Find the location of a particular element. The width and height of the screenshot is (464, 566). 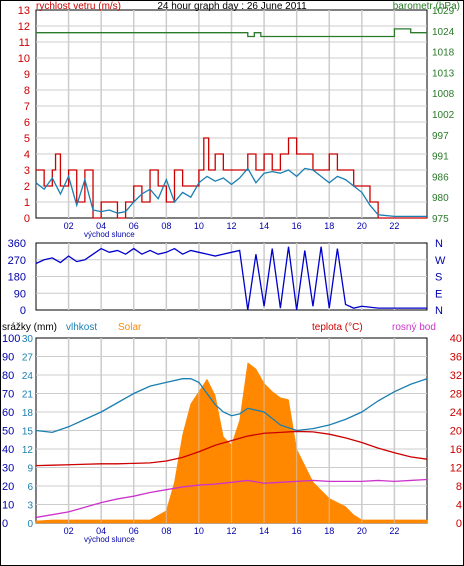

rain-axis-title: srážky (mm) is located at coordinates (29, 327).